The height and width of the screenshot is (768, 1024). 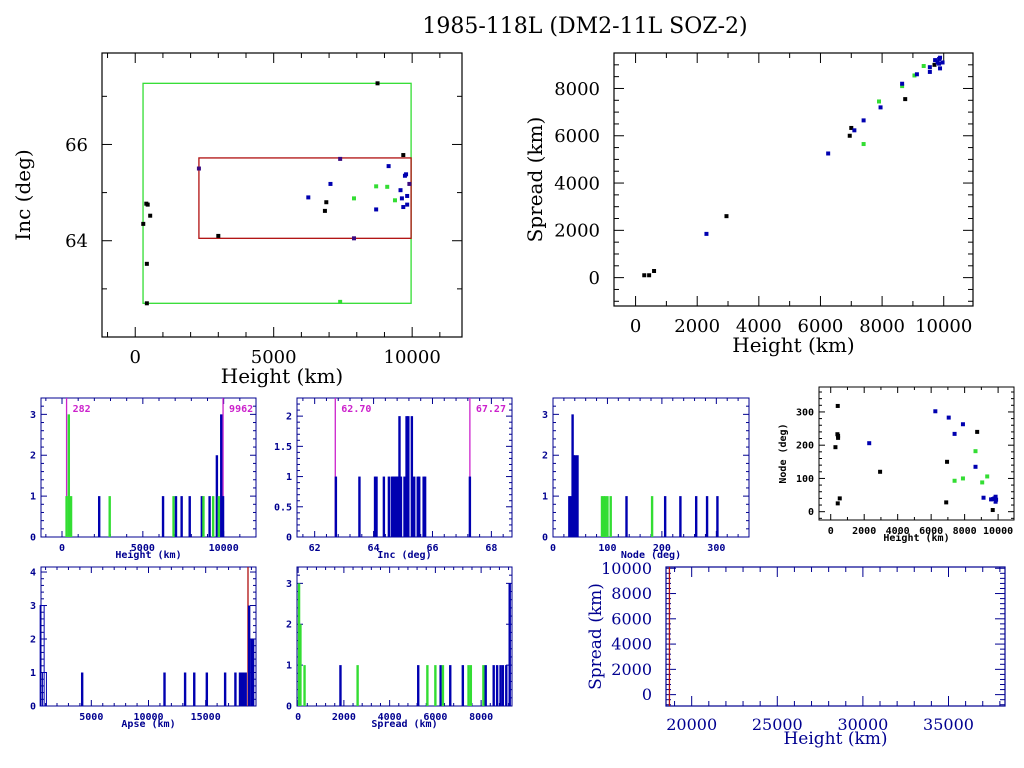 What do you see at coordinates (862, 724) in the screenshot?
I see `x-tick-label: 30000` at bounding box center [862, 724].